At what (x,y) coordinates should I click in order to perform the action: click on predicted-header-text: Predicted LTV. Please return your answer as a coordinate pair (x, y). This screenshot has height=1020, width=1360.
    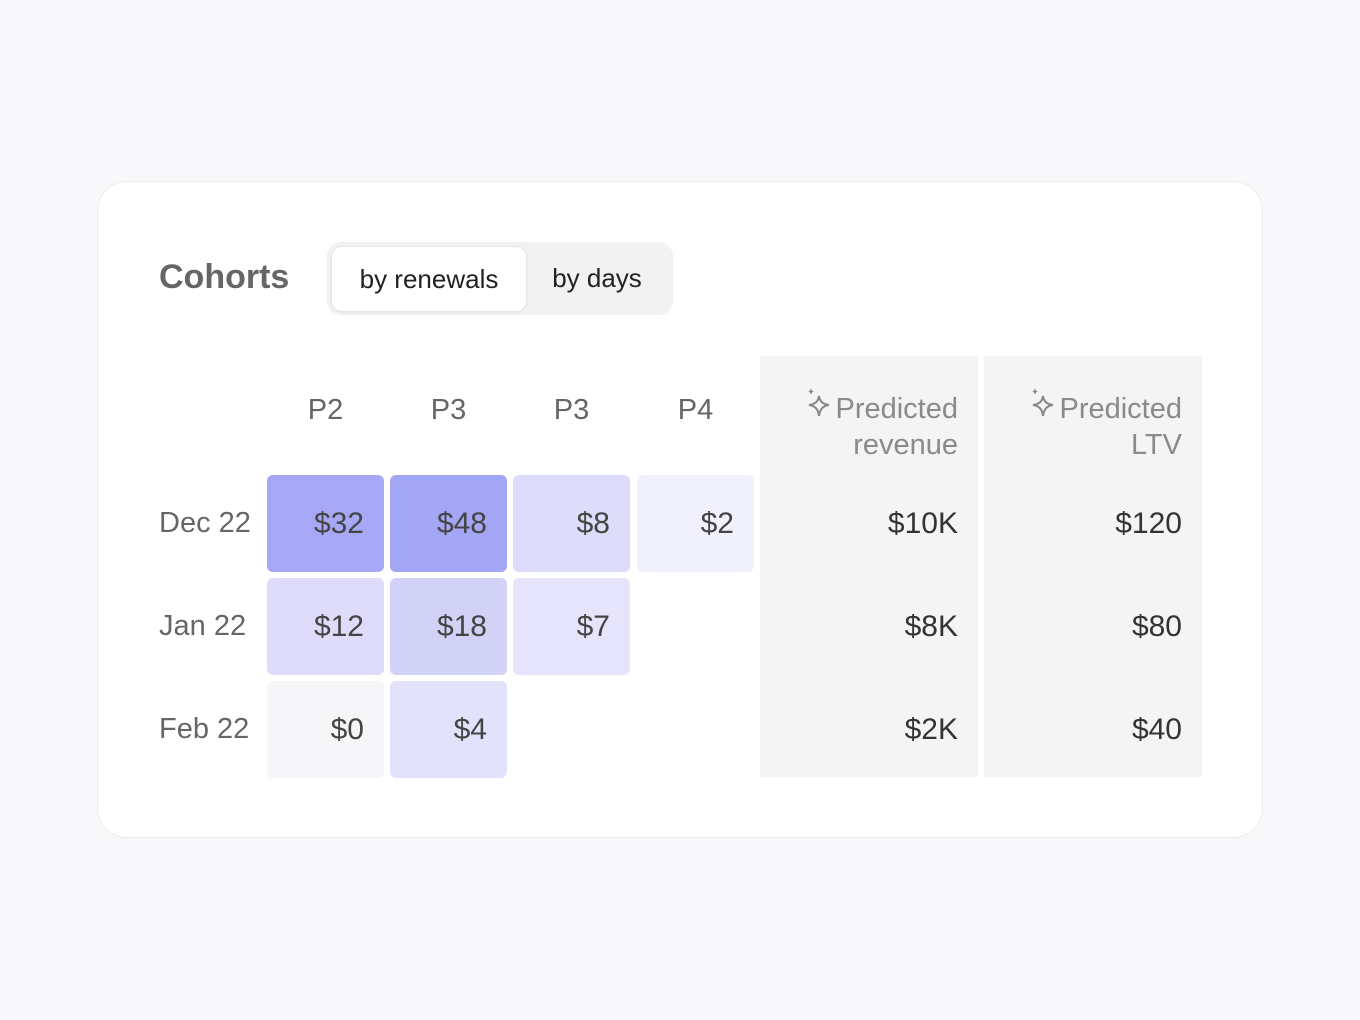
    Looking at the image, I should click on (1120, 427).